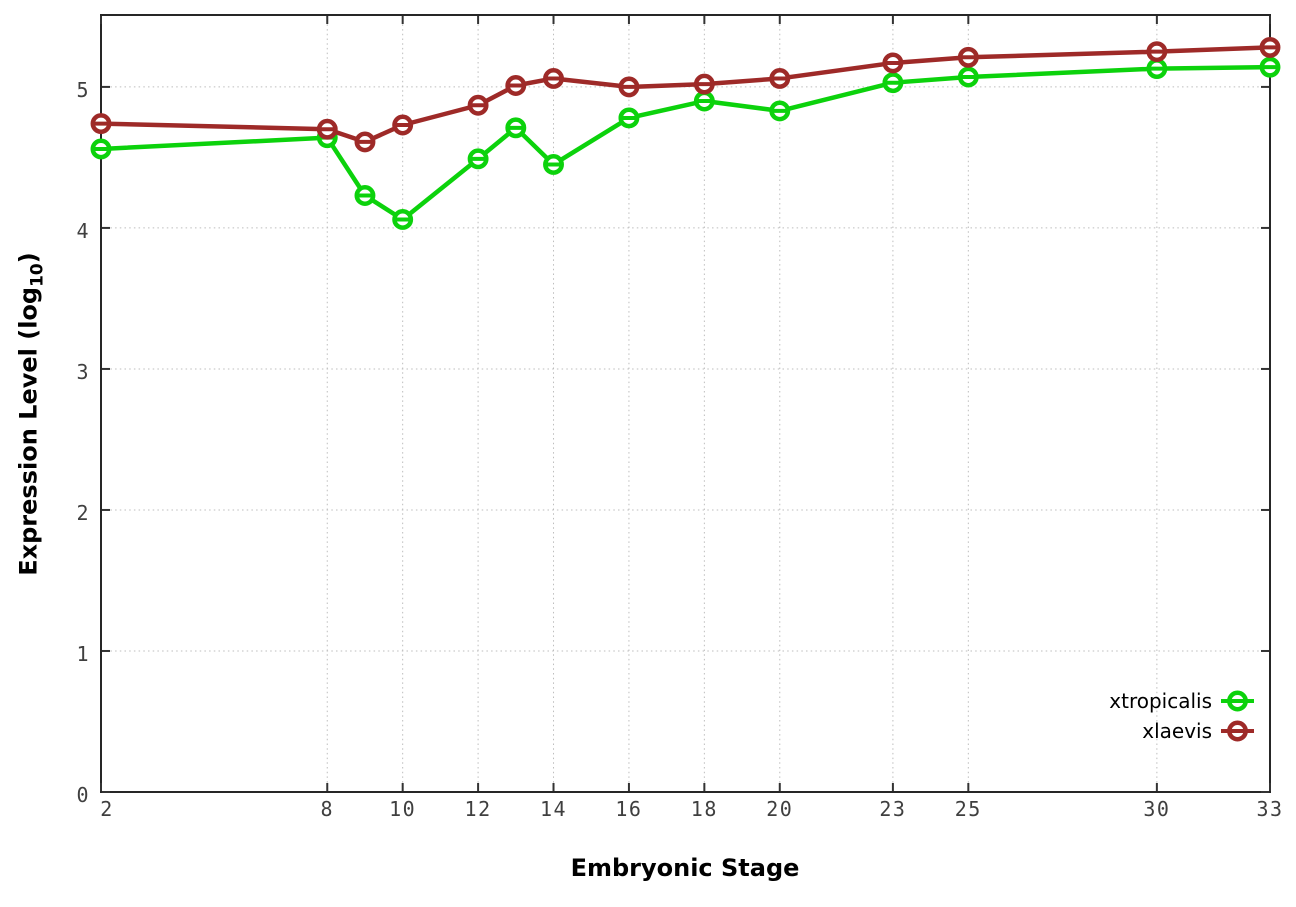  Describe the element at coordinates (83, 654) in the screenshot. I see `y-tick-label: 1` at that location.